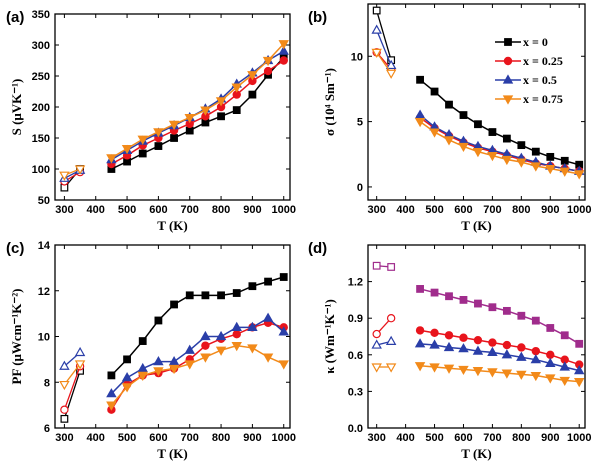 The width and height of the screenshot is (600, 465). What do you see at coordinates (16, 337) in the screenshot?
I see `y-axis-label: PF (μWcm⁻¹K⁻²)` at bounding box center [16, 337].